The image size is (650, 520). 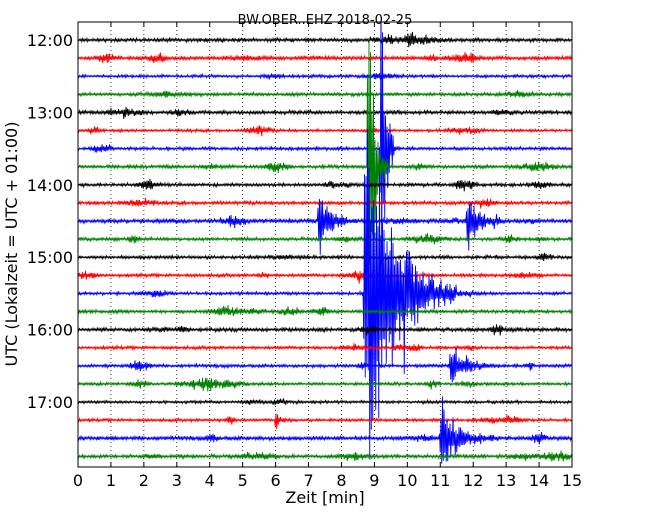 I want to click on x-tick-label: 13, so click(x=506, y=480).